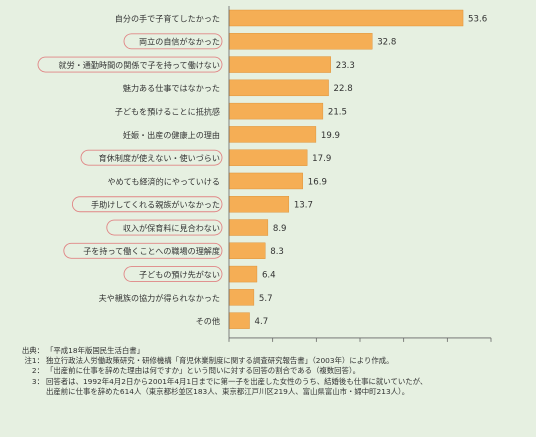 The height and width of the screenshot is (437, 536). I want to click on category-label: 育休制度が使えない・使いづらい, so click(159, 158).